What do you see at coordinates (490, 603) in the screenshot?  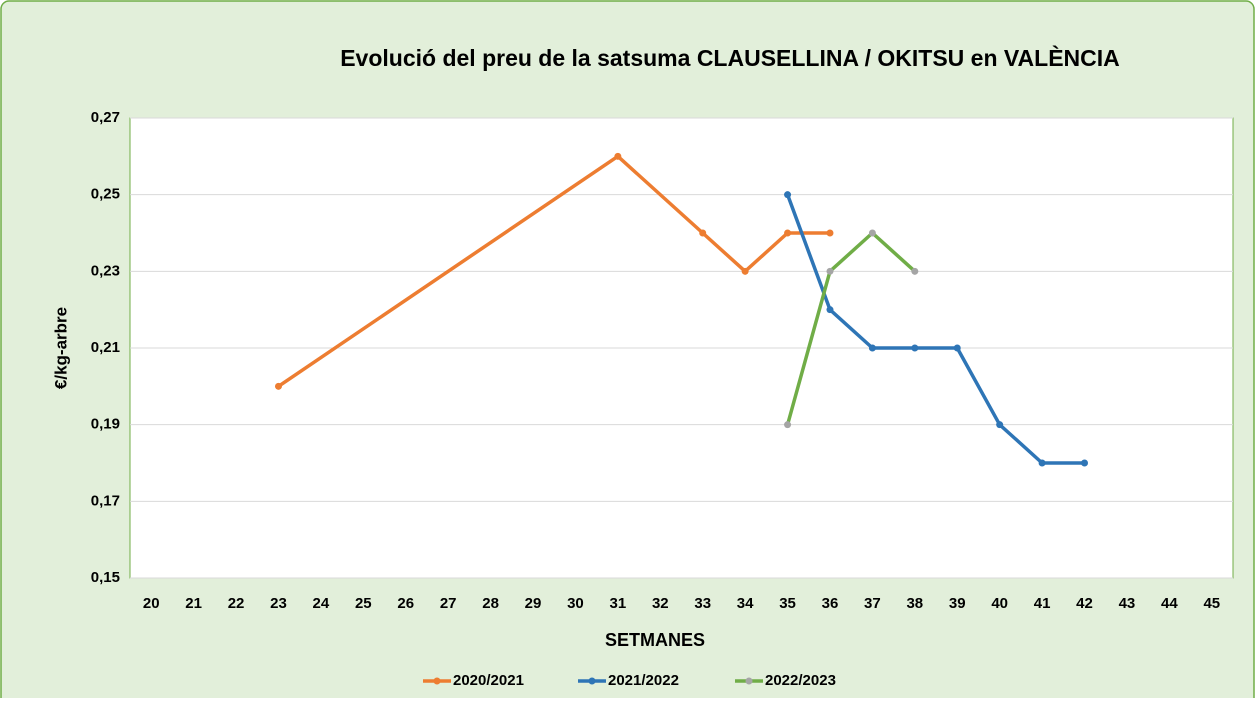 I see `x-tick-label: 28` at bounding box center [490, 603].